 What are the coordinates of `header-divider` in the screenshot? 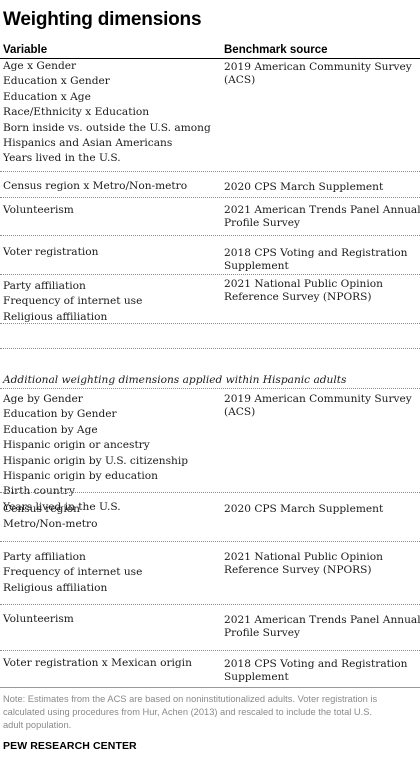 It's located at (210, 58).